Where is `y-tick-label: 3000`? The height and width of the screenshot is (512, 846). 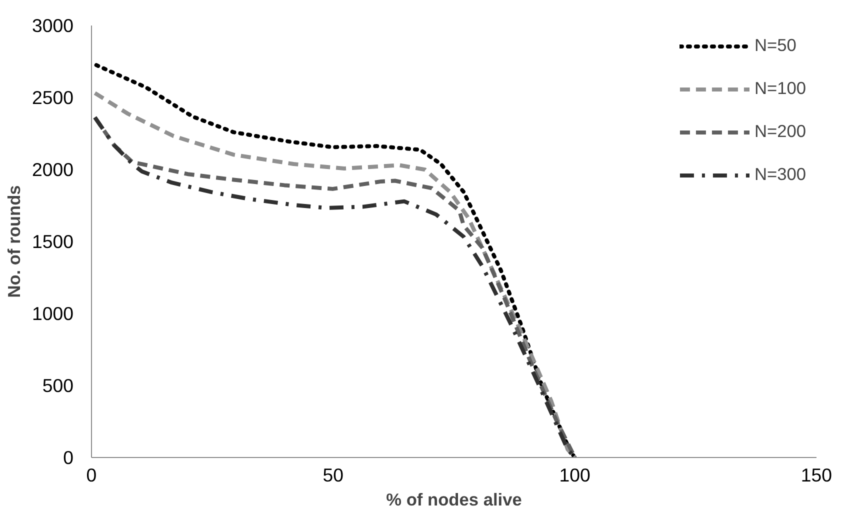
y-tick-label: 3000 is located at coordinates (53, 25).